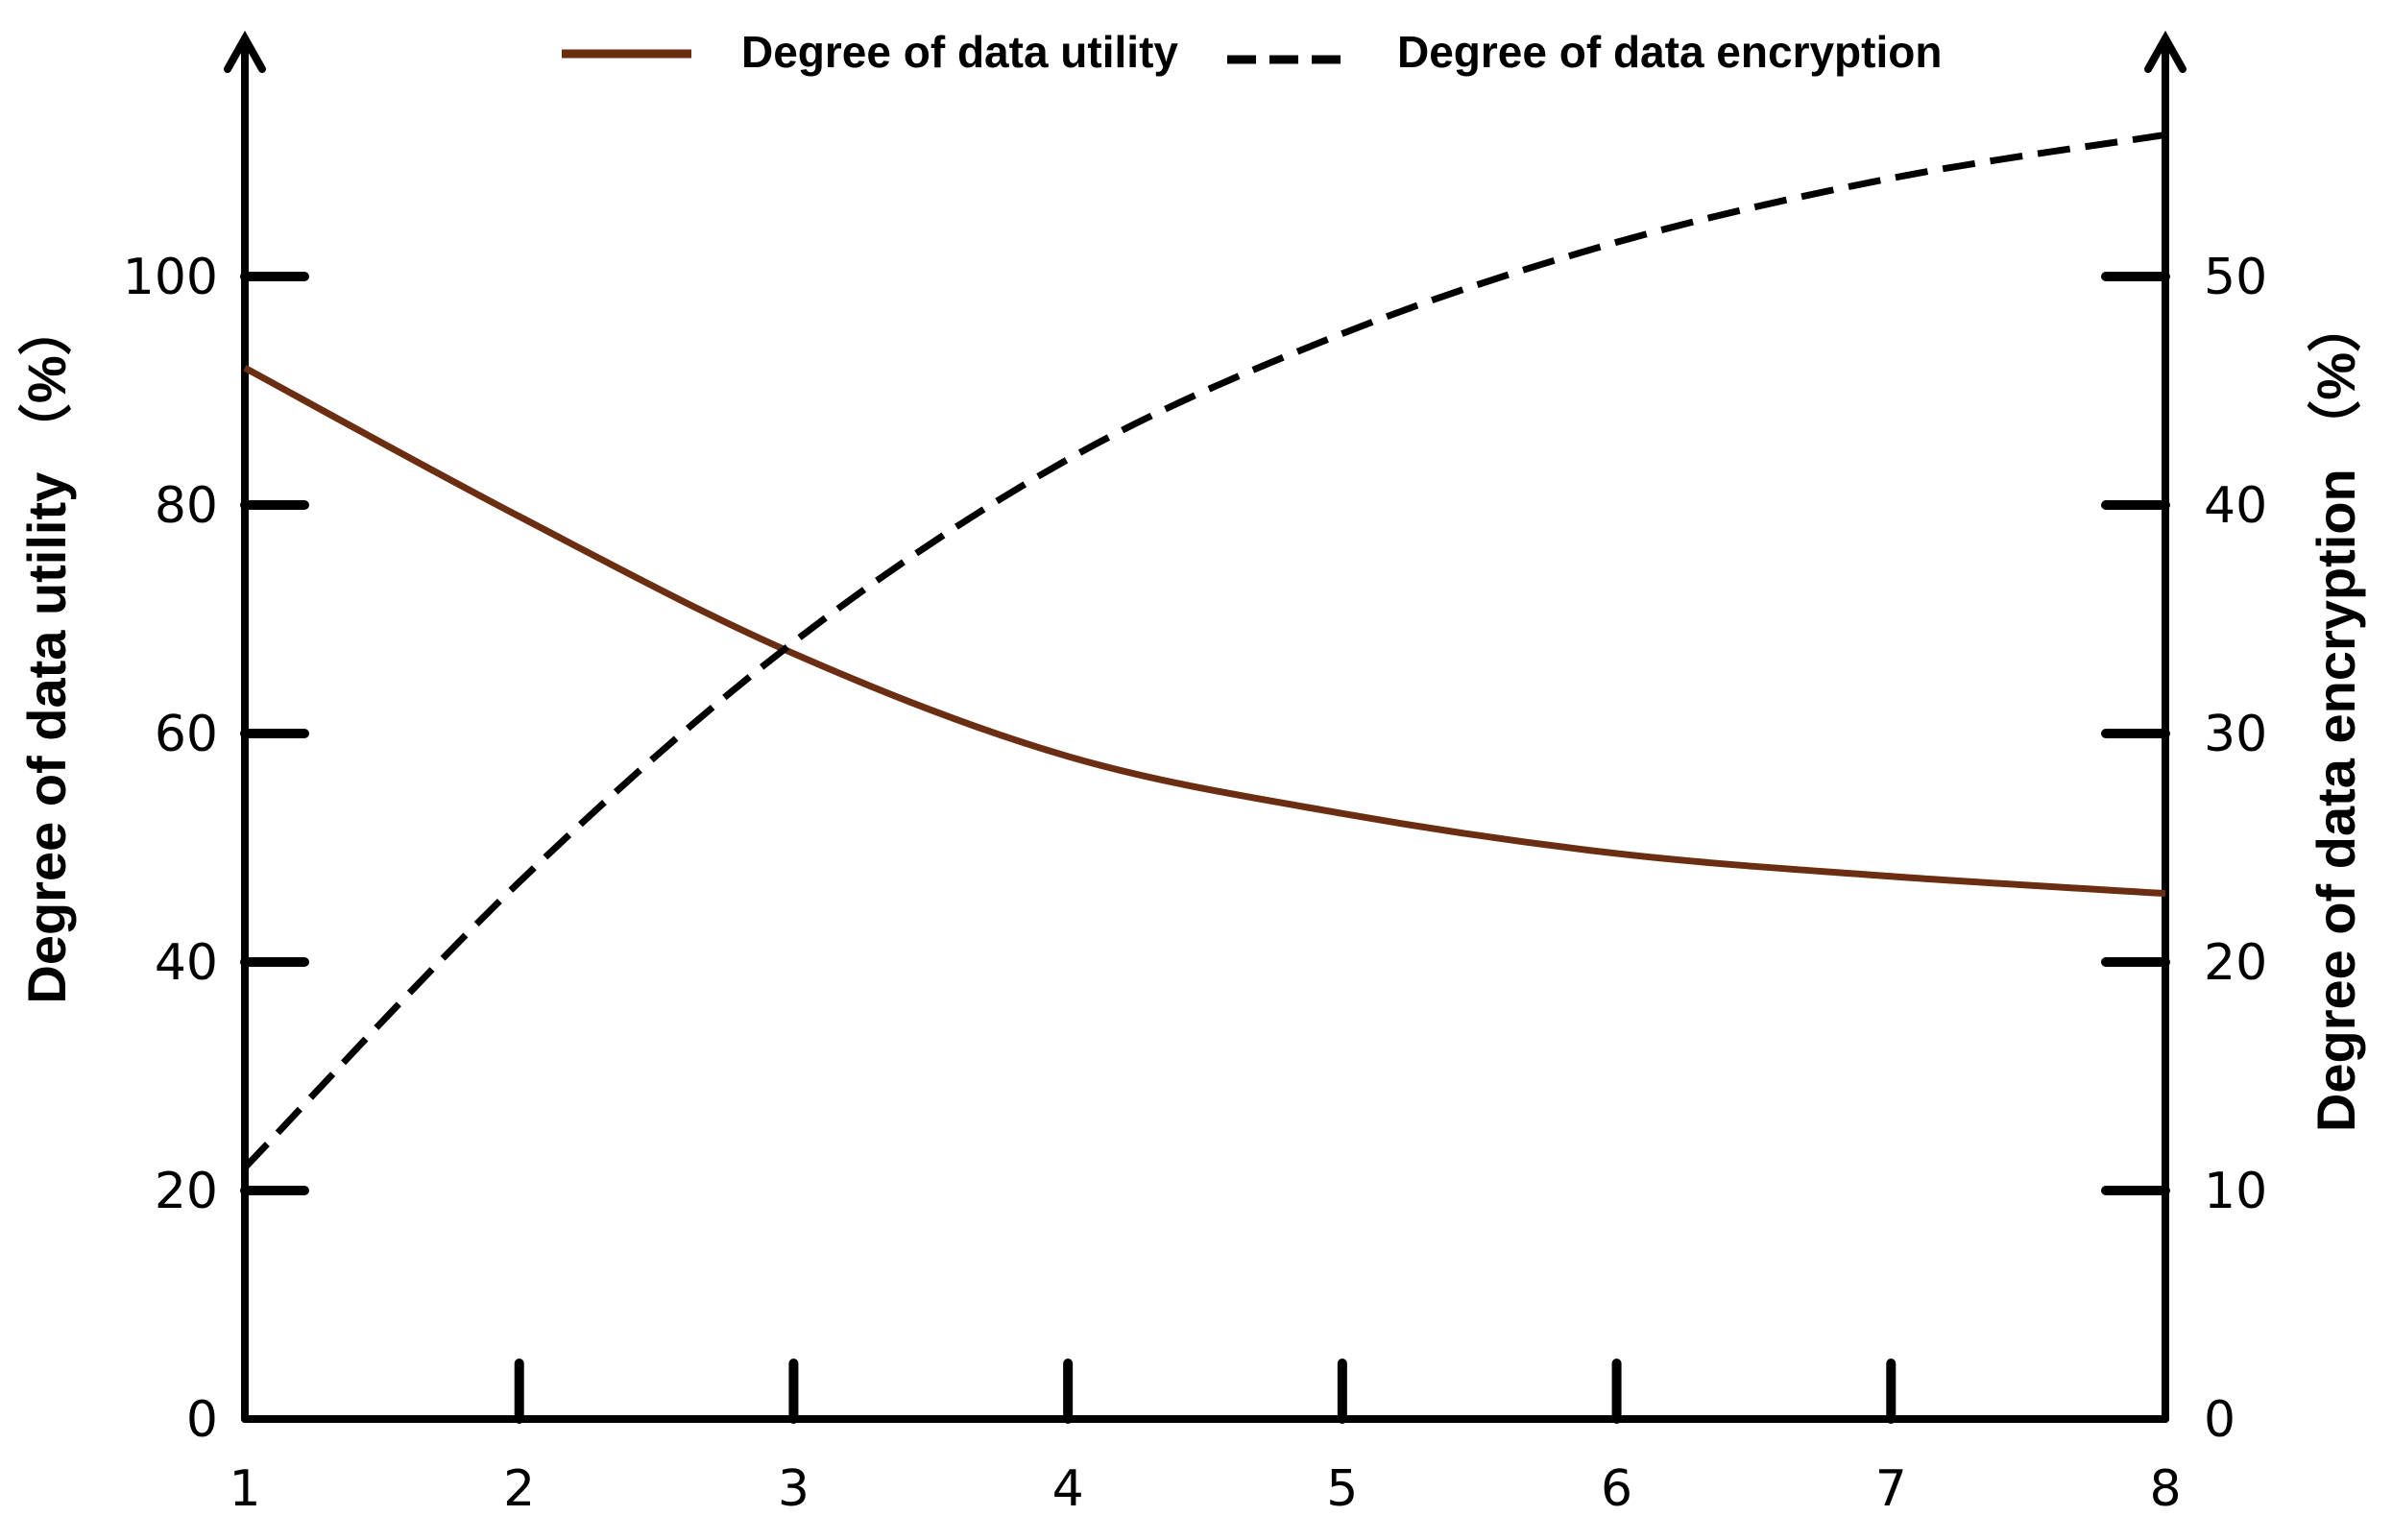  What do you see at coordinates (519, 1489) in the screenshot?
I see `x-axis-tick-label: 2` at bounding box center [519, 1489].